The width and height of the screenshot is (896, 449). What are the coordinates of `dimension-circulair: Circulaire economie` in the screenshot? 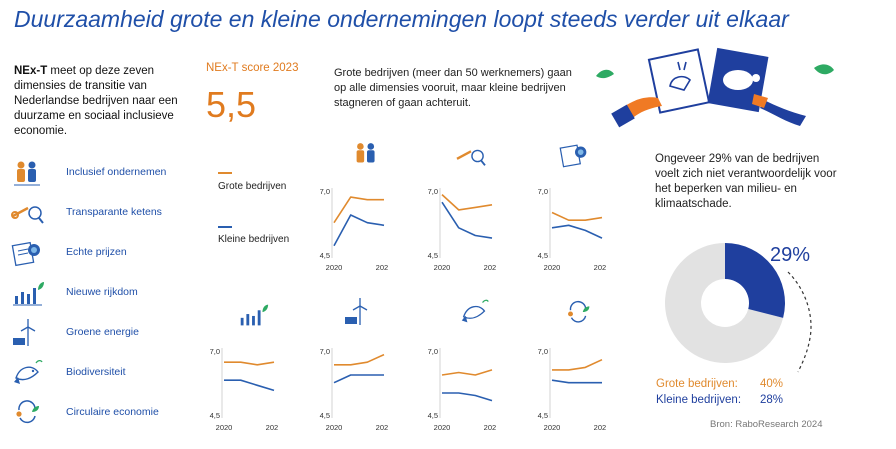 It's located at (105, 413).